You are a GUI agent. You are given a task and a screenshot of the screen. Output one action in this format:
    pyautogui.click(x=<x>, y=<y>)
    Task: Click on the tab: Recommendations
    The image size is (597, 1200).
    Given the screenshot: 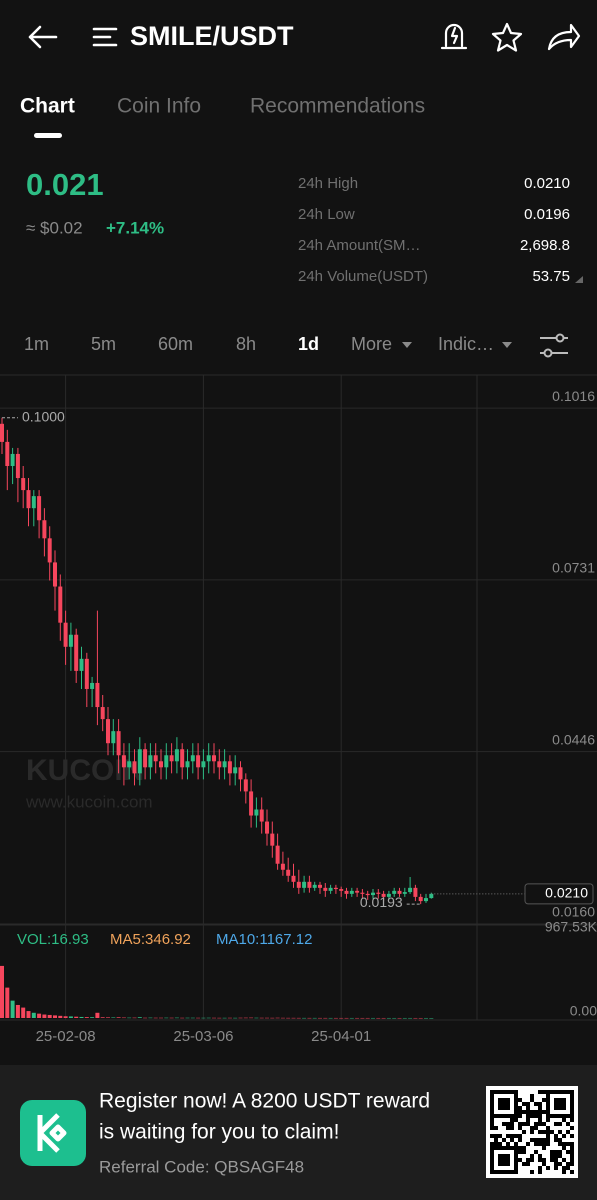 What is the action you would take?
    pyautogui.click(x=337, y=106)
    